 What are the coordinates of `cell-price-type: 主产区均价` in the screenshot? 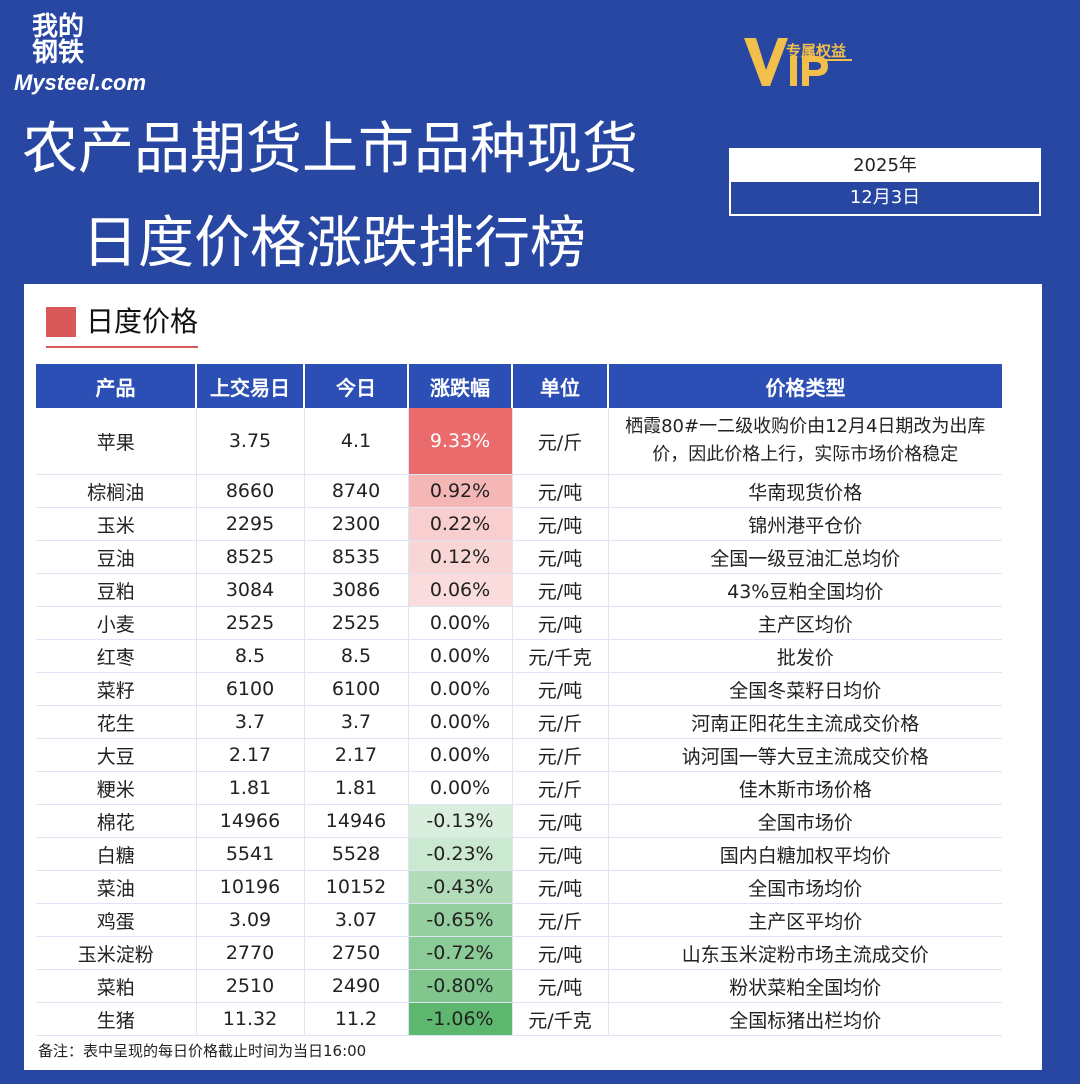 It's located at (805, 623).